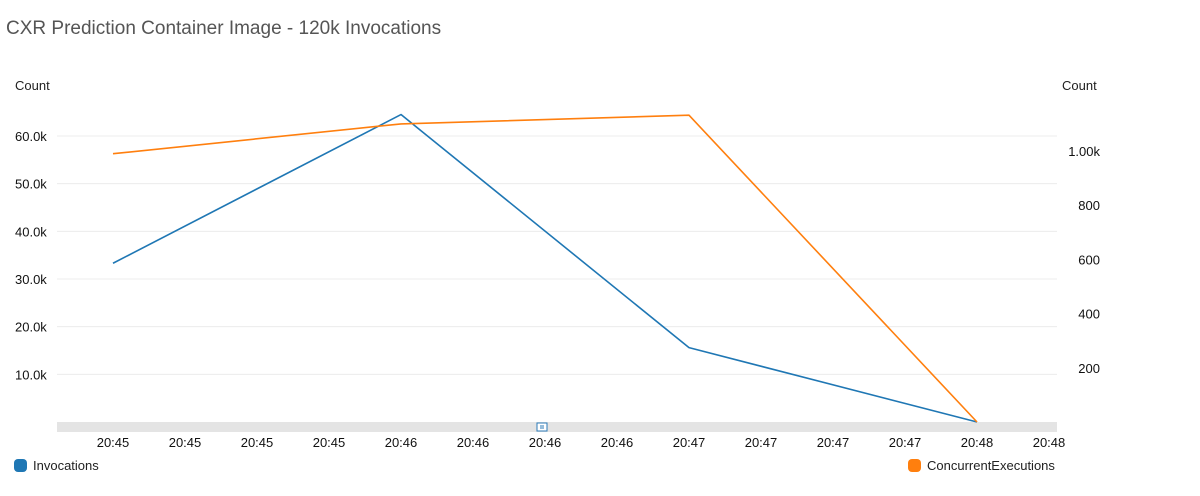 The width and height of the screenshot is (1200, 496). Describe the element at coordinates (991, 465) in the screenshot. I see `legend-concurrent-label: ConcurrentExecutions` at that location.